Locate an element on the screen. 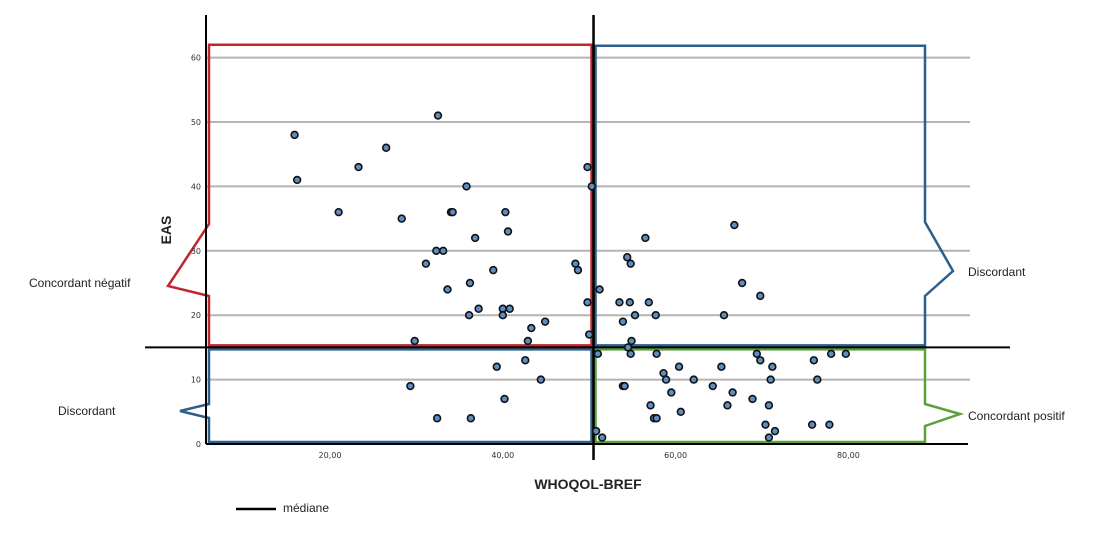 This screenshot has width=1103, height=533. quadrant-label-bottom-right: Concordant positif is located at coordinates (1016, 416).